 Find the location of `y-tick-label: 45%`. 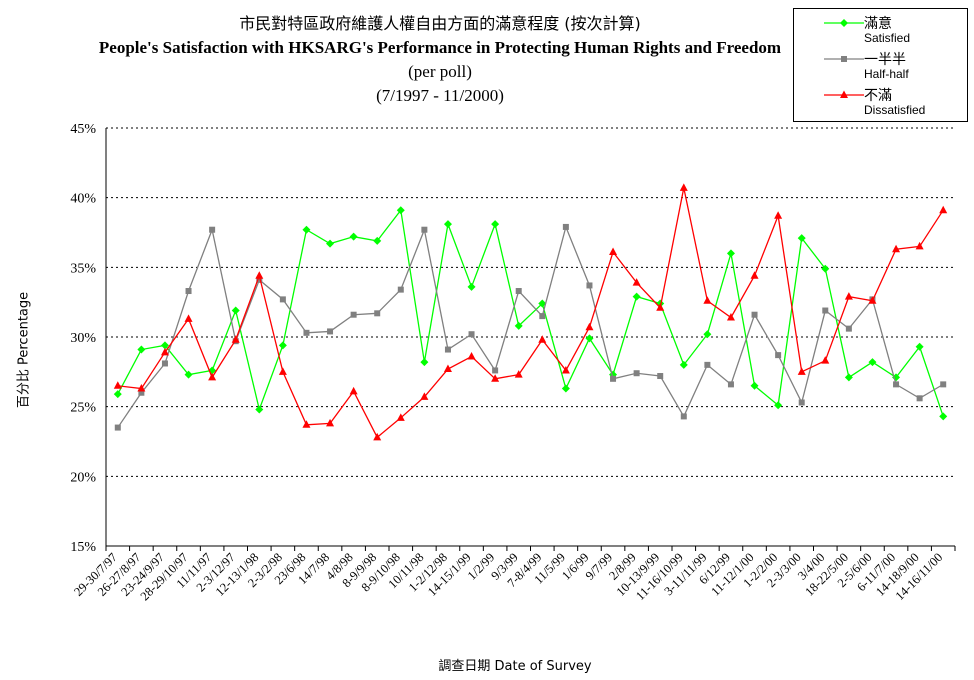

y-tick-label: 45% is located at coordinates (83, 129).